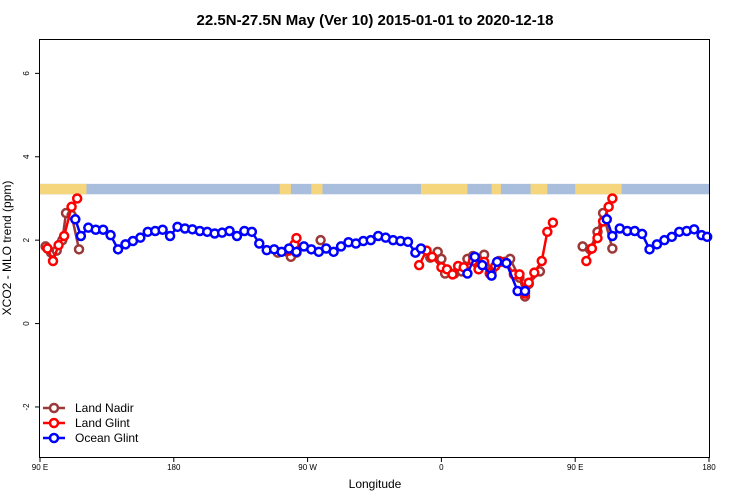 Image resolution: width=750 pixels, height=500 pixels. Describe the element at coordinates (441, 467) in the screenshot. I see `x-tick-label: 0` at that location.